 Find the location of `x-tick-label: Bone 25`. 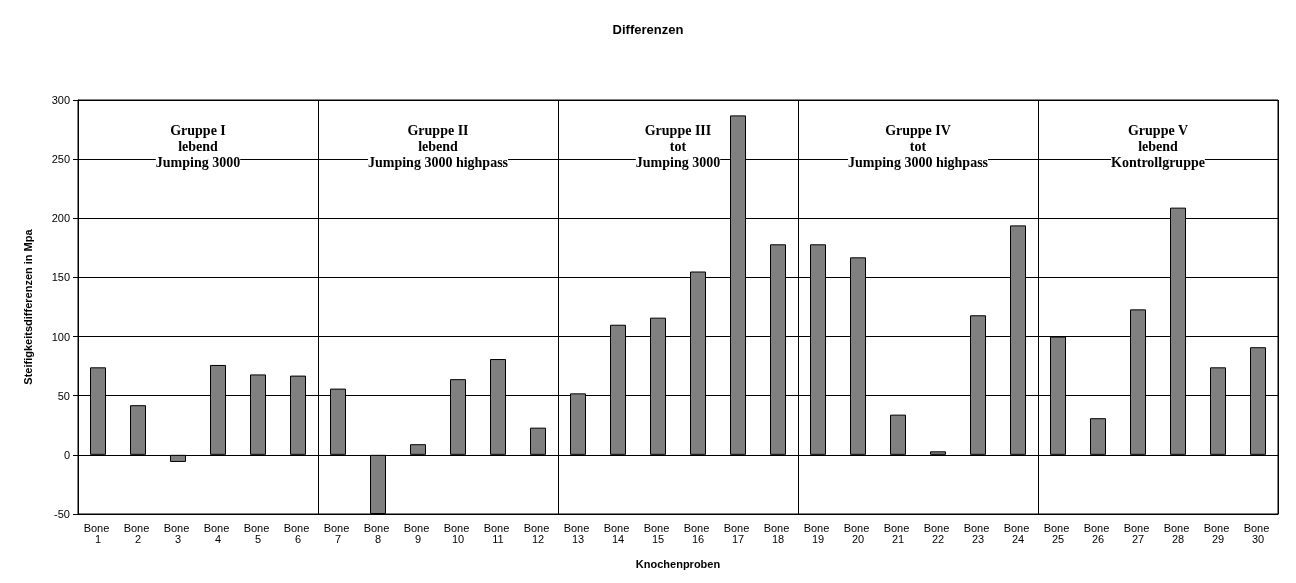

x-tick-label: Bone 25 is located at coordinates (1058, 533).